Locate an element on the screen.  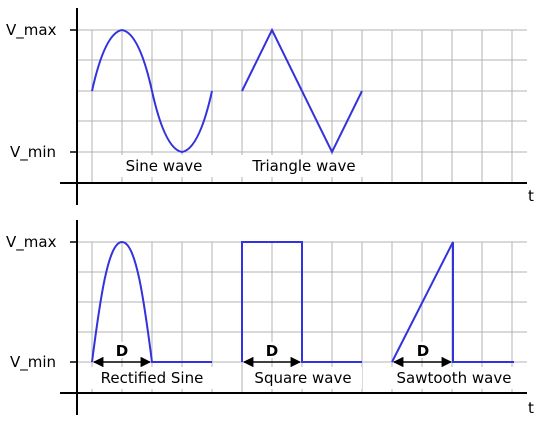
top-t-label: t is located at coordinates (531, 196).